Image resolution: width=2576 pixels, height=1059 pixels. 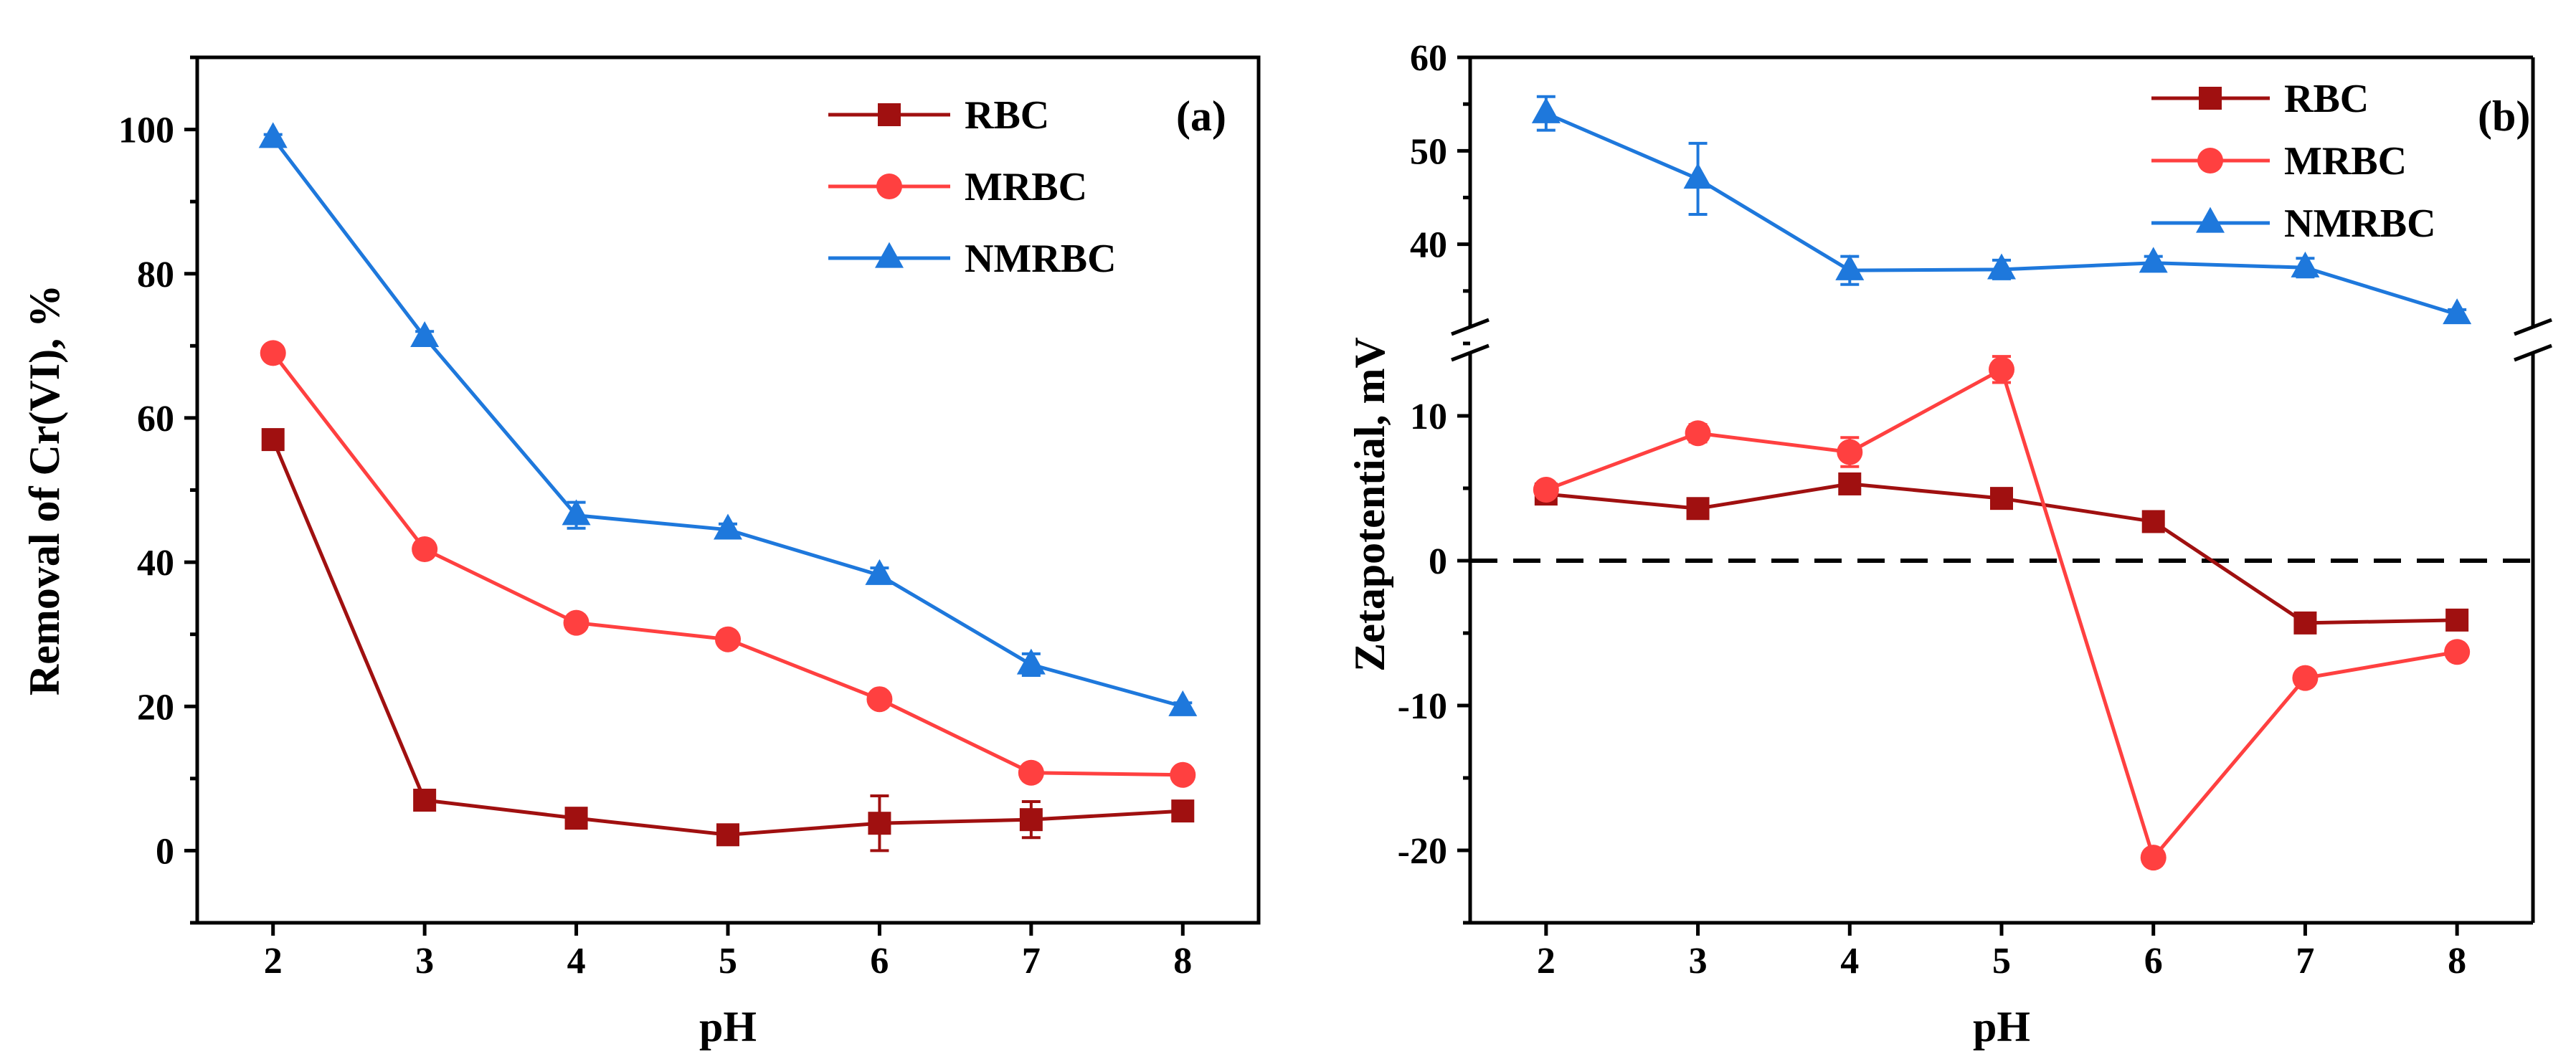 I want to click on series-nmrbc, so click(x=2001, y=210).